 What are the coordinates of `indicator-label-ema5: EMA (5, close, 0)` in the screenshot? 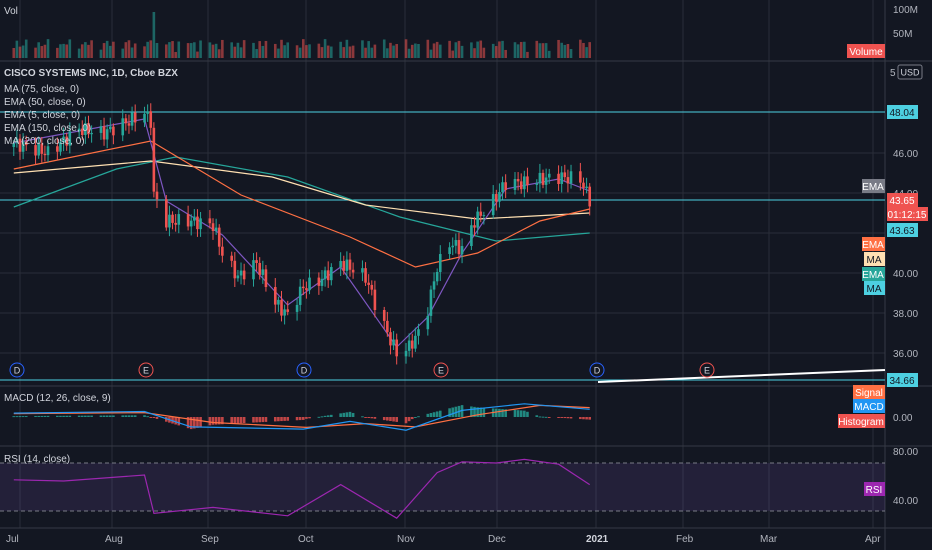 It's located at (42, 115).